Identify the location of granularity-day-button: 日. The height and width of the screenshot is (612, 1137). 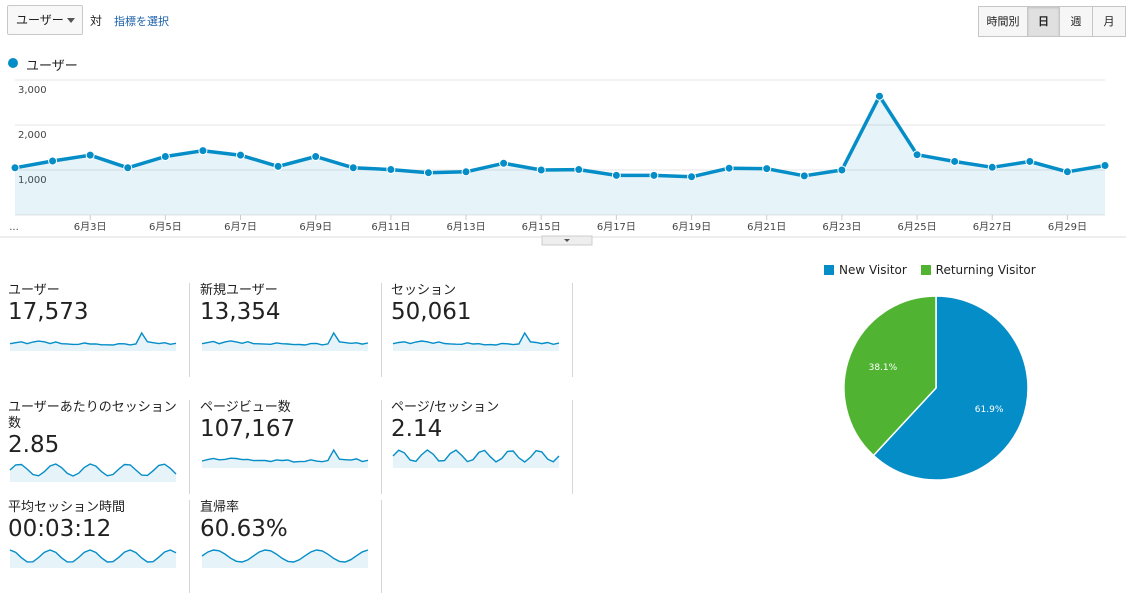
(1043, 21).